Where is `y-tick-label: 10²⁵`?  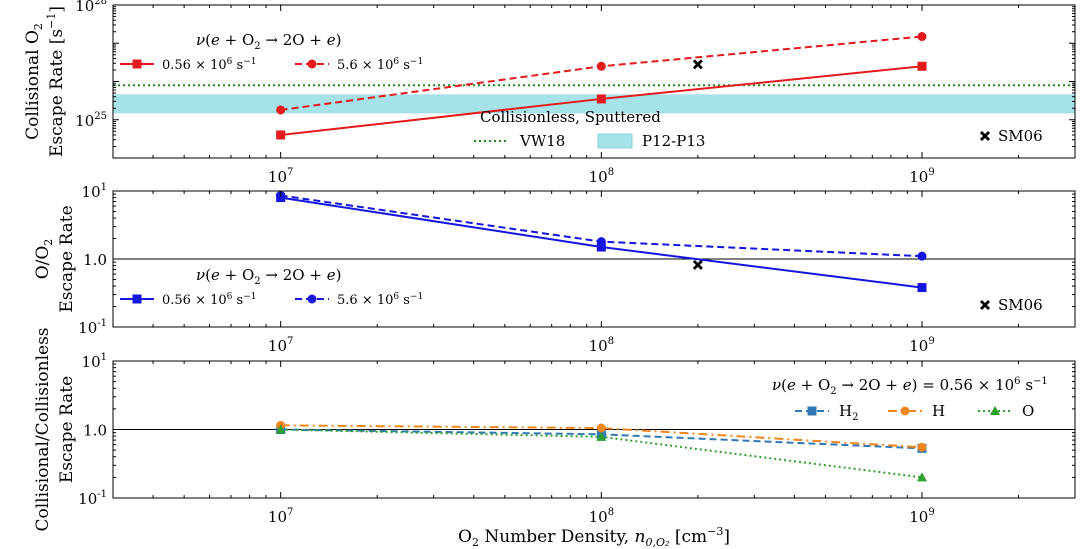 y-tick-label: 10²⁵ is located at coordinates (91, 120).